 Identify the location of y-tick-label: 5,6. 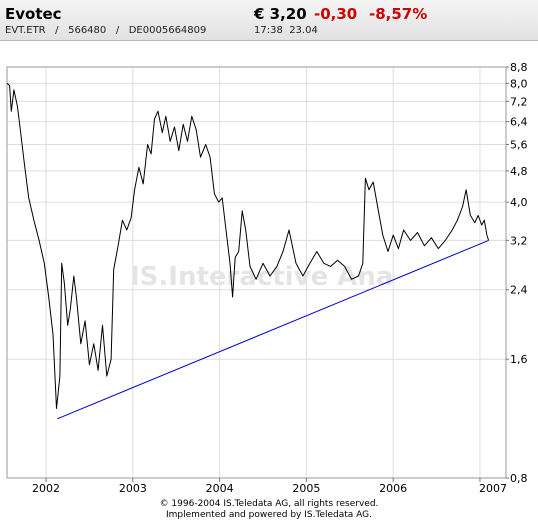
(519, 144).